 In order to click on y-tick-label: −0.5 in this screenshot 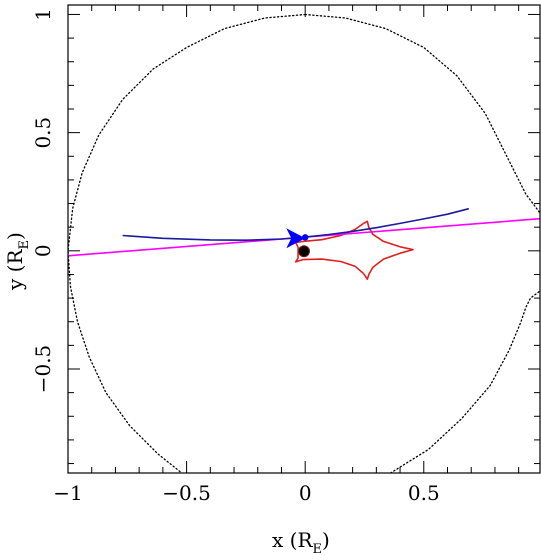, I will do `click(43, 369)`.